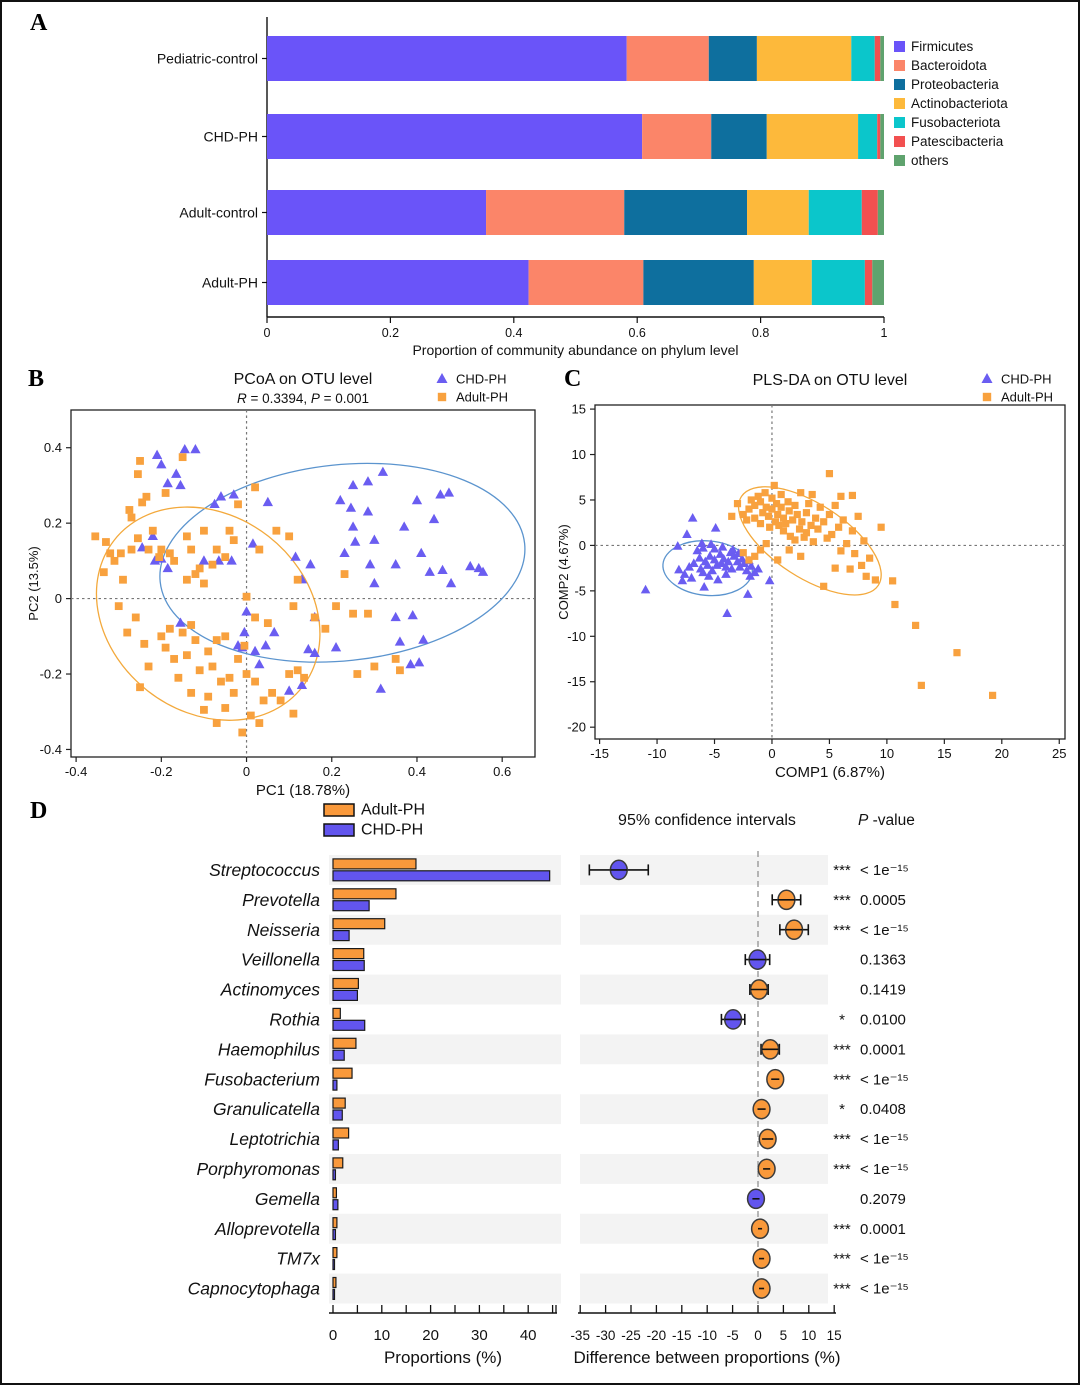  What do you see at coordinates (842, 1079) in the screenshot?
I see `significance-stars: ***` at bounding box center [842, 1079].